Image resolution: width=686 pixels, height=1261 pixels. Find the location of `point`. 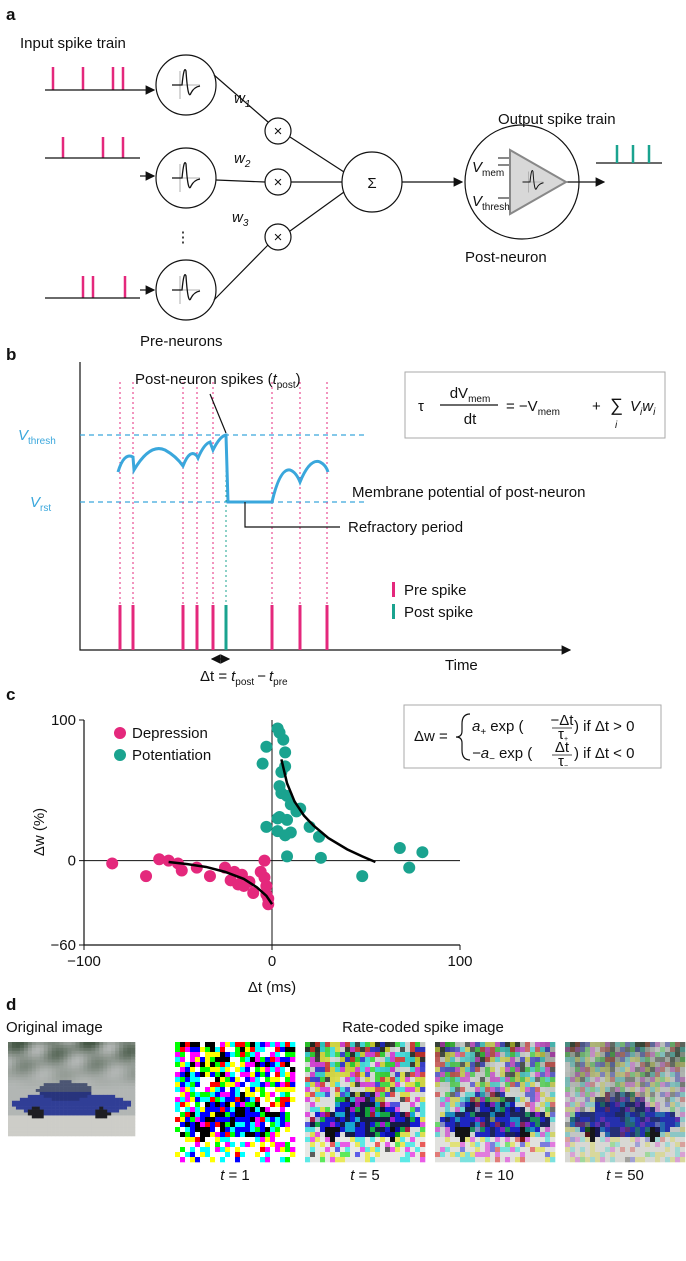

point is located at coordinates (362, 876).